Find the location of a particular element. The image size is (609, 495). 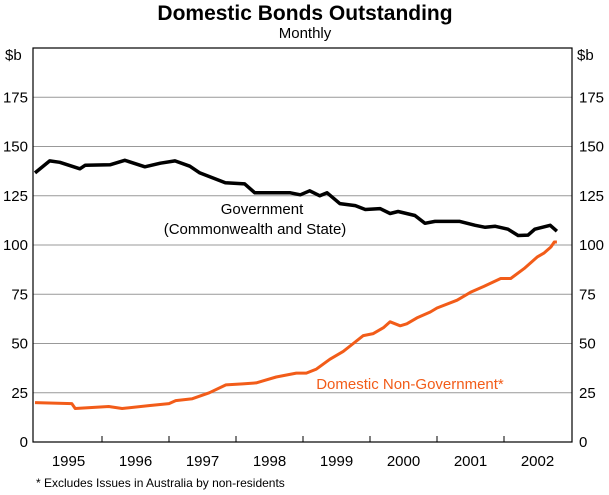

y-tick-label-right: 0 is located at coordinates (583, 442).